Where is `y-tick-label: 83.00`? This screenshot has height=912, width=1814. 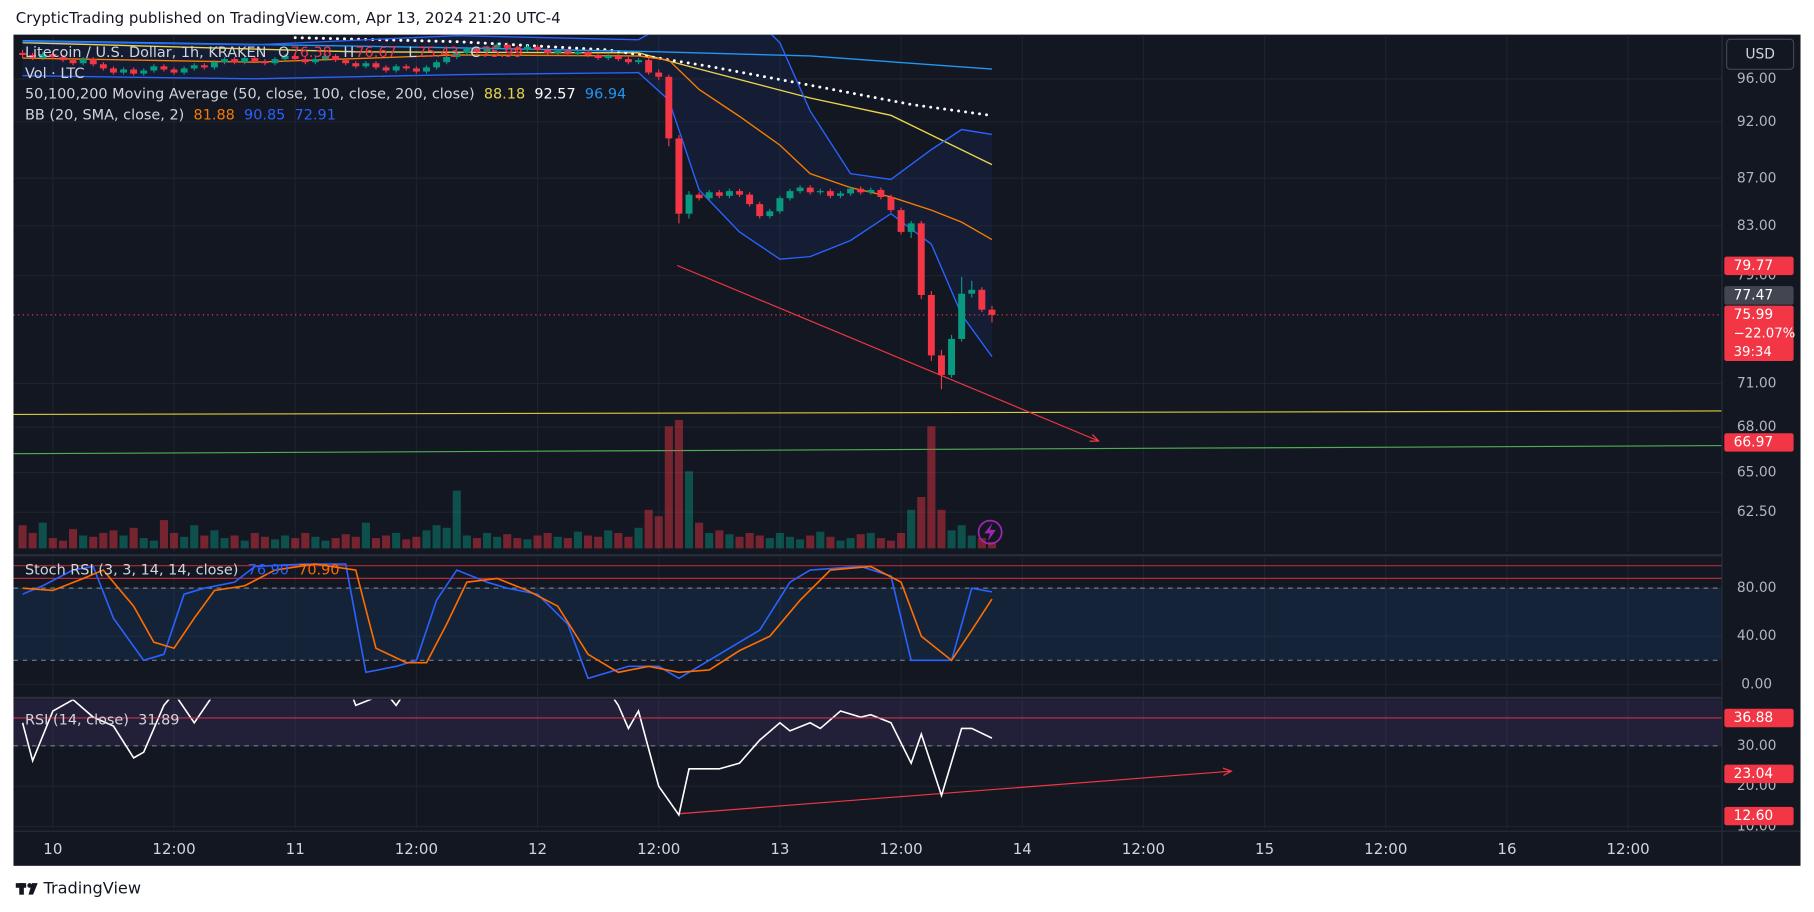 y-tick-label: 83.00 is located at coordinates (1757, 226).